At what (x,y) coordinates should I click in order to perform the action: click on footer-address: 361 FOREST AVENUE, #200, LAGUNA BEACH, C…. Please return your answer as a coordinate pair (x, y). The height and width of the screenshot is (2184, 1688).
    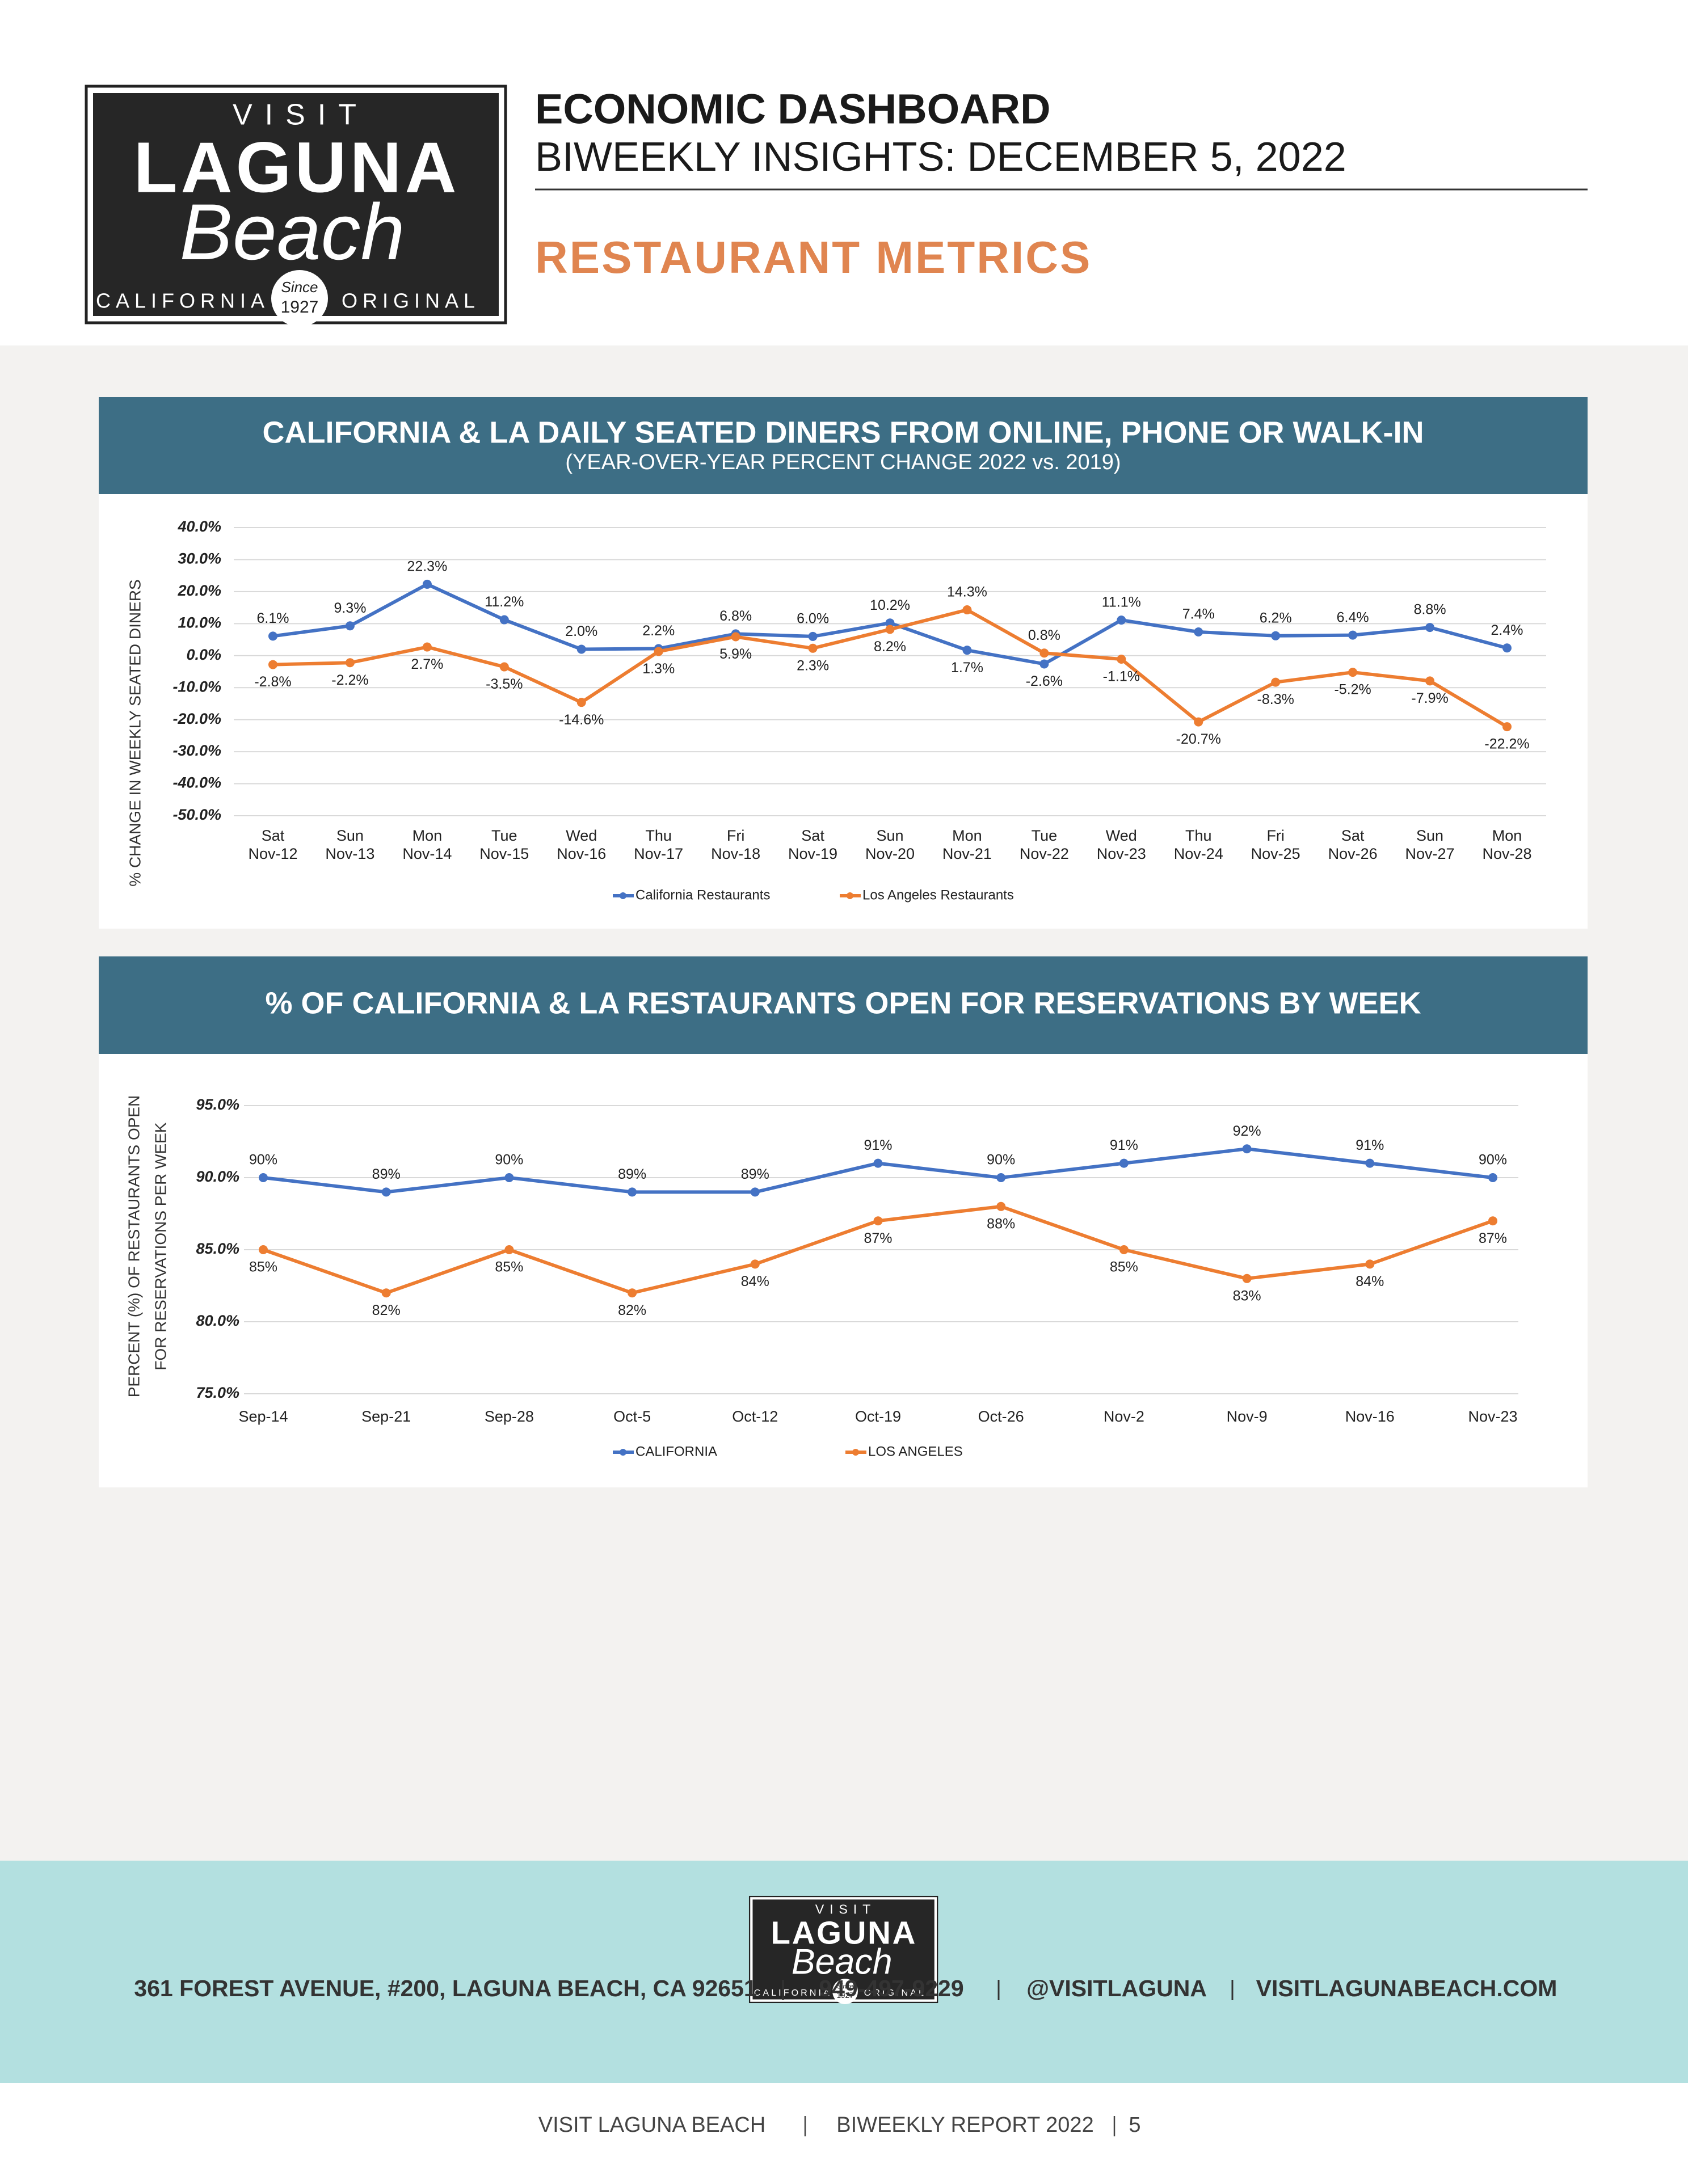
    Looking at the image, I should click on (445, 1988).